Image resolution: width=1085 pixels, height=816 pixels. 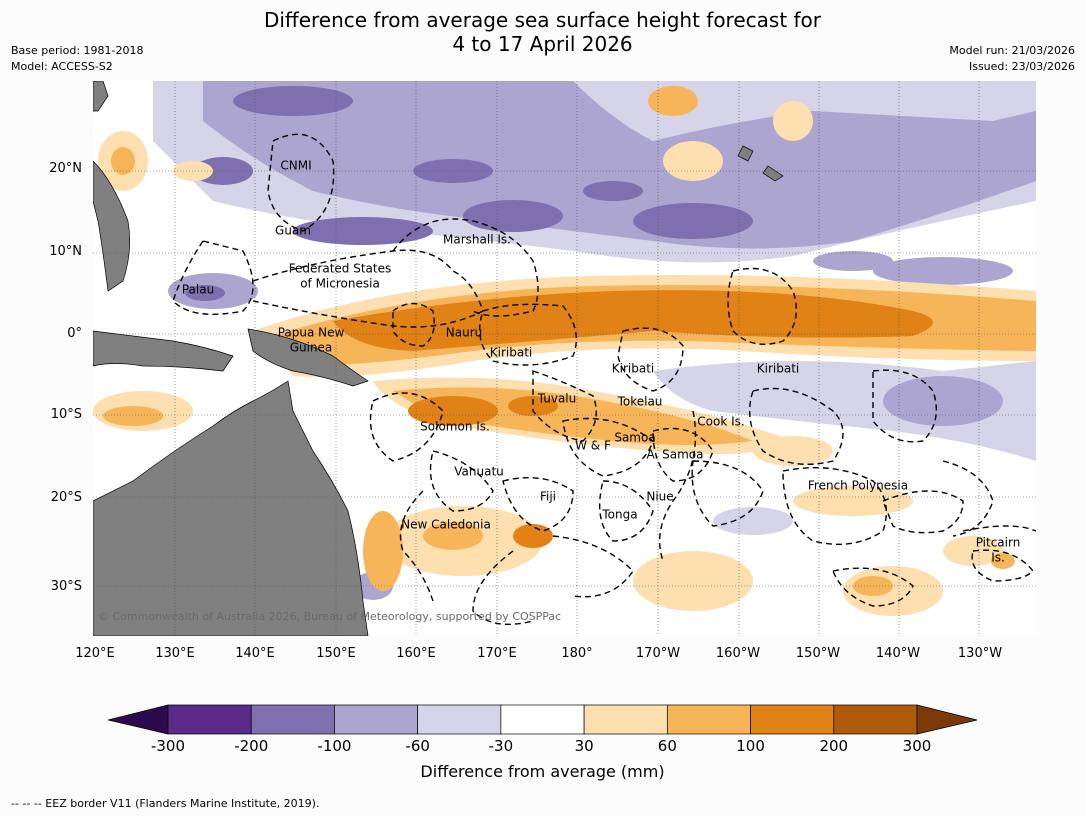 I want to click on label-tuvalu: Tuvalu, so click(x=557, y=398).